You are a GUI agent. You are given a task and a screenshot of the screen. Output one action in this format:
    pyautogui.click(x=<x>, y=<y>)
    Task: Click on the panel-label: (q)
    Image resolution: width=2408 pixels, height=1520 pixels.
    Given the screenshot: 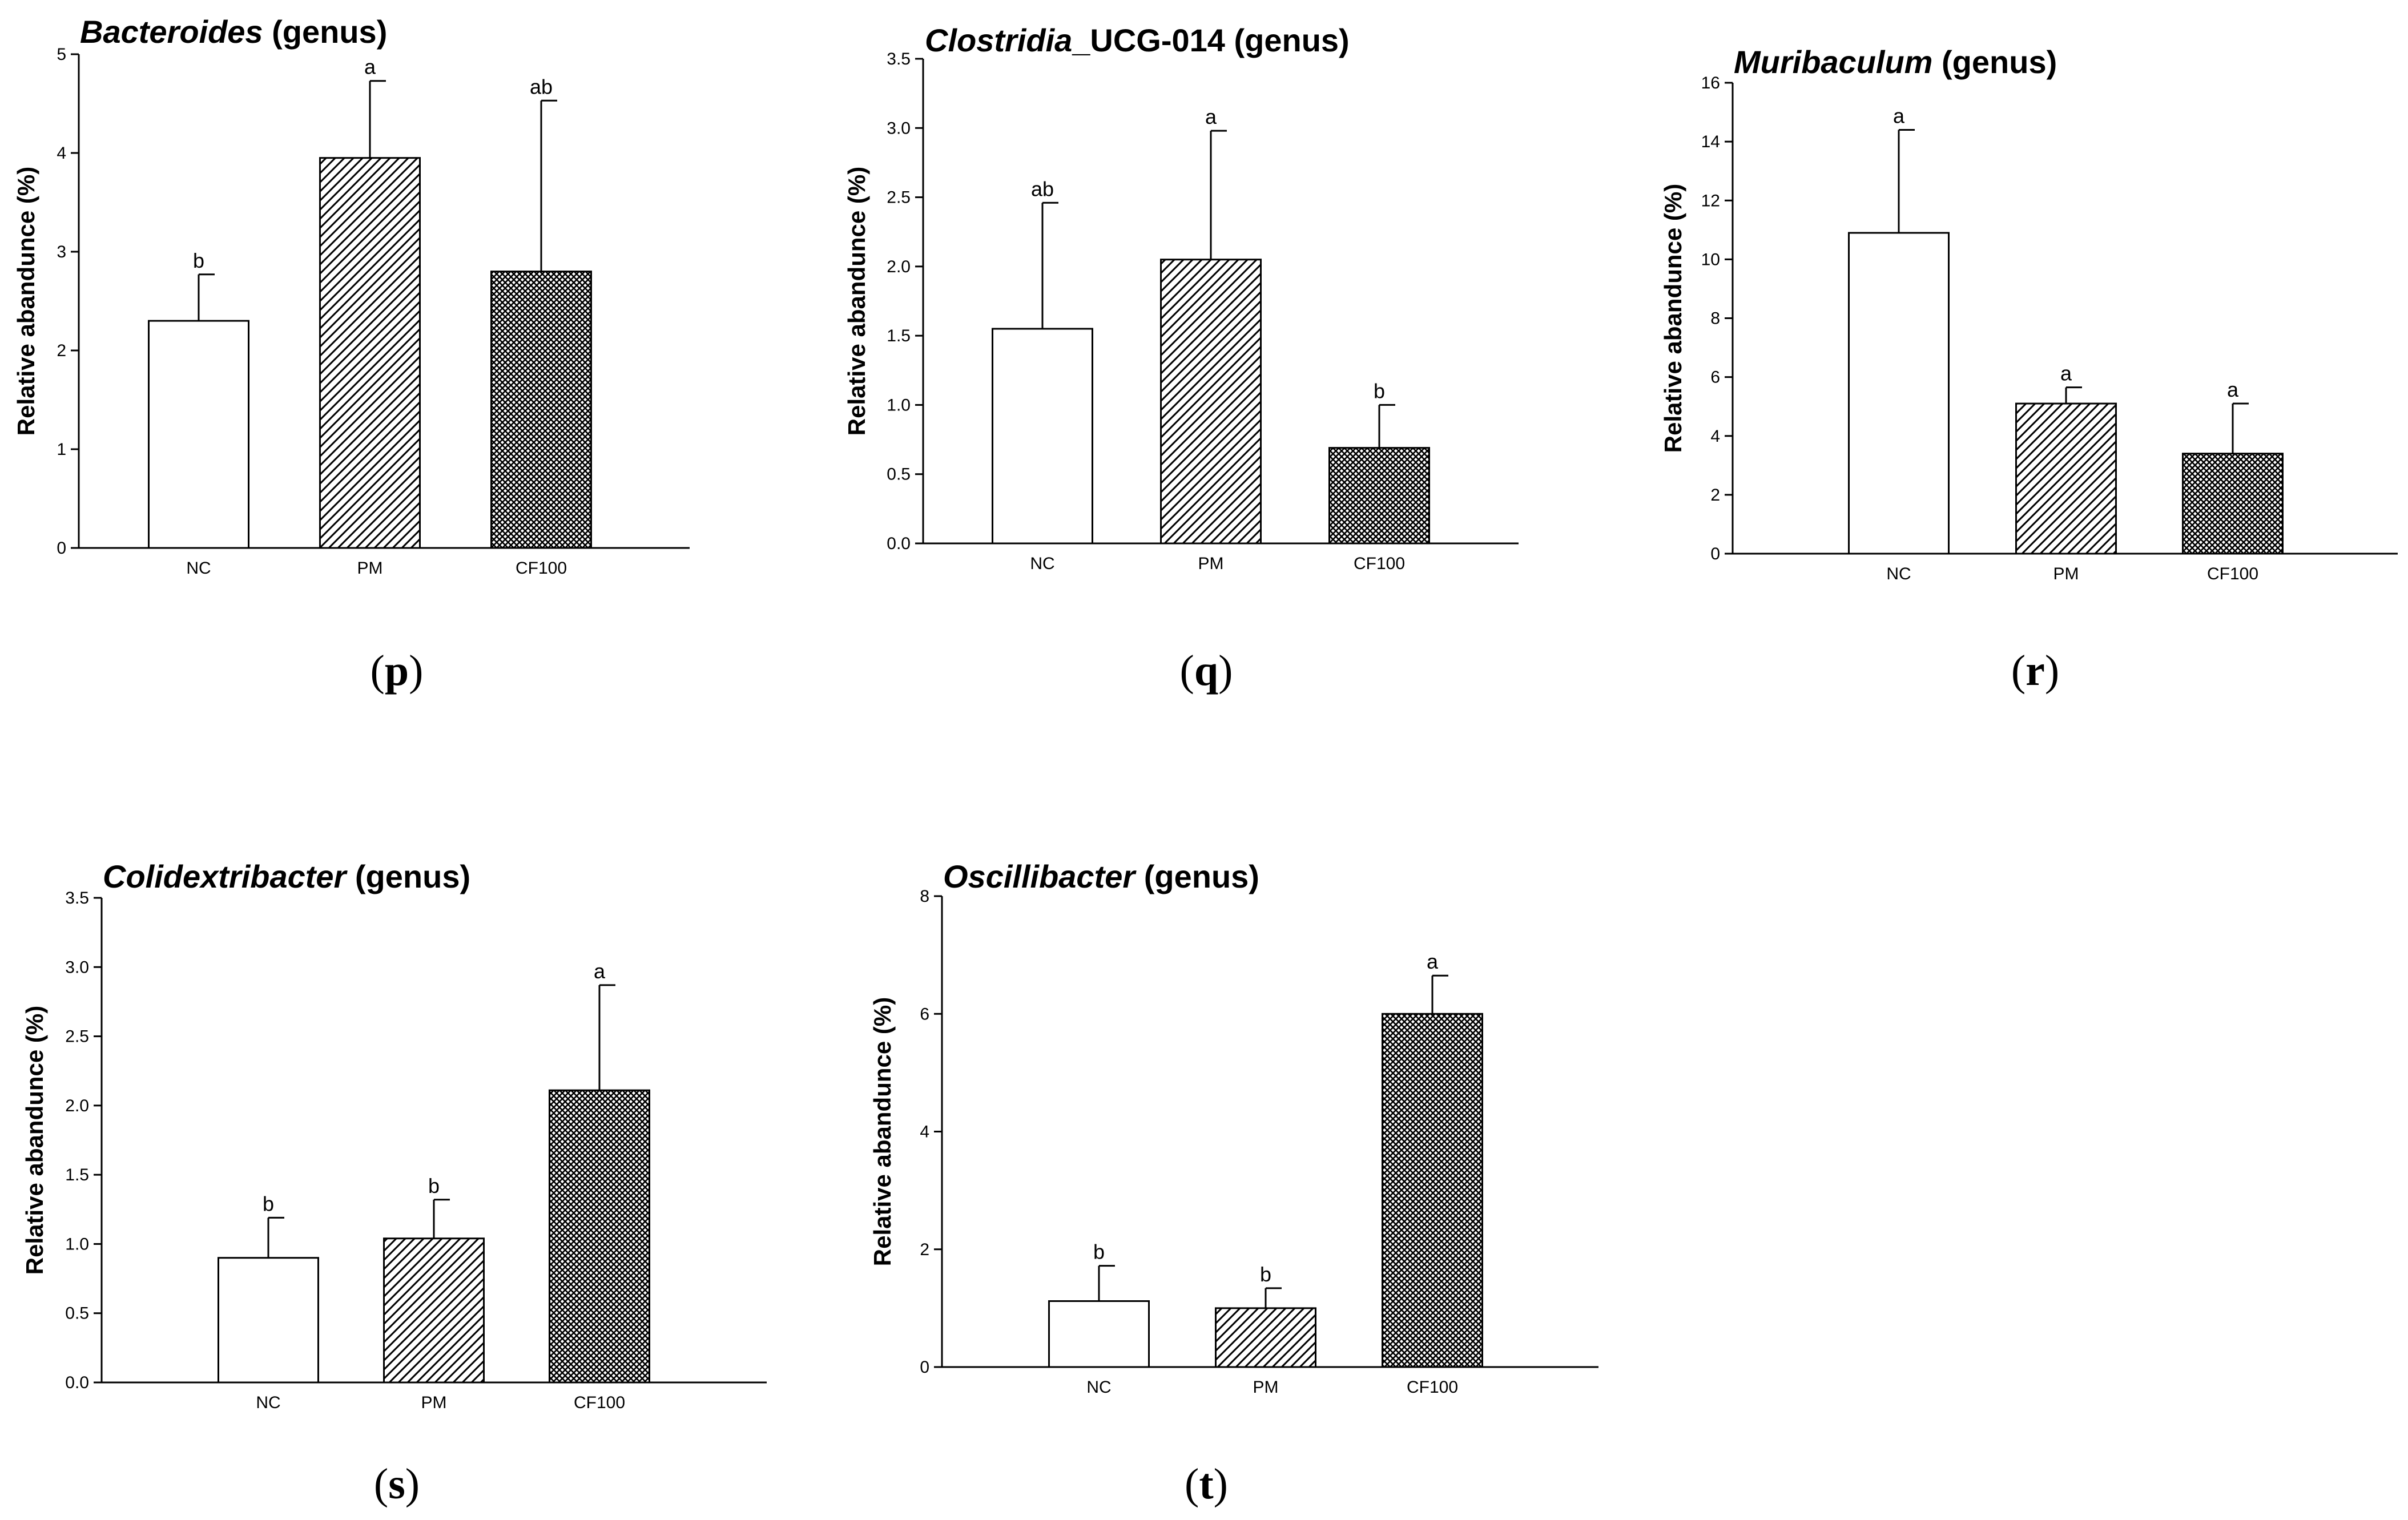 What is the action you would take?
    pyautogui.click(x=1206, y=671)
    